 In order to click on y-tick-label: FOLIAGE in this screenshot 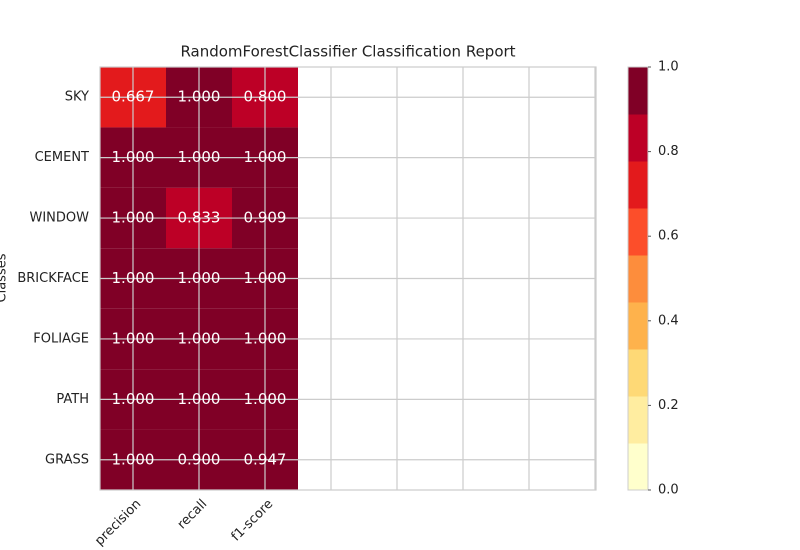, I will do `click(61, 338)`.